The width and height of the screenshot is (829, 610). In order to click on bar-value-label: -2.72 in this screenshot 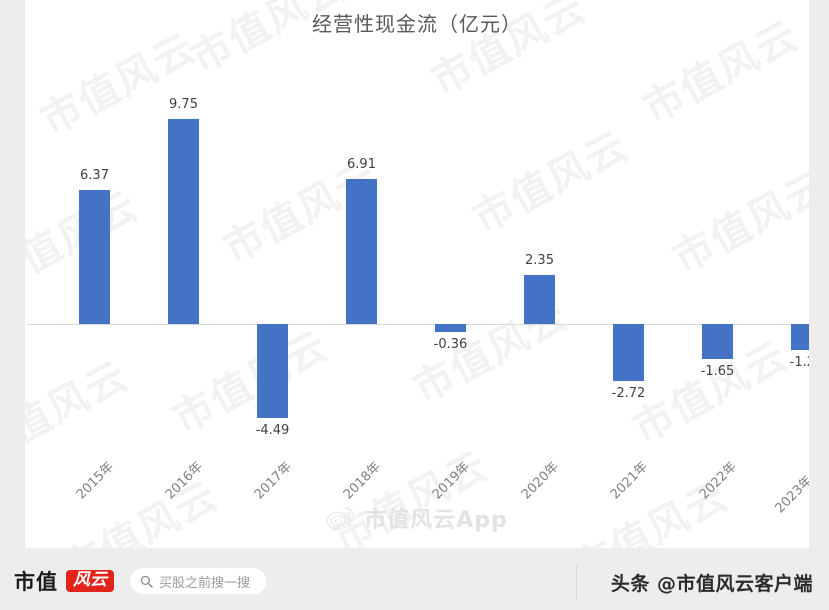, I will do `click(628, 394)`.